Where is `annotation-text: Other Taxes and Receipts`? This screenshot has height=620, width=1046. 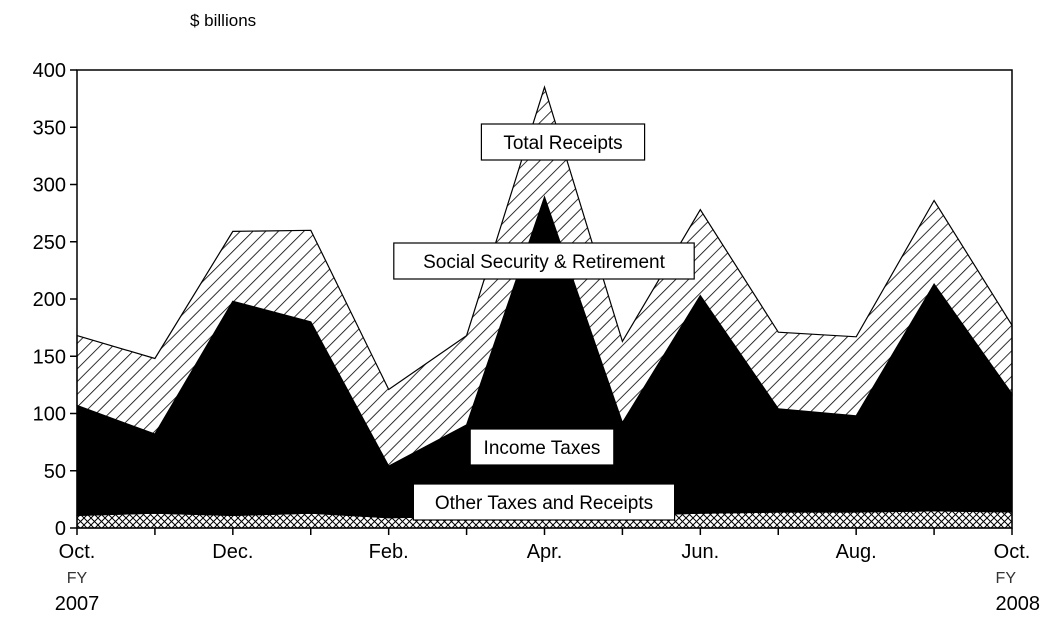 annotation-text: Other Taxes and Receipts is located at coordinates (544, 503).